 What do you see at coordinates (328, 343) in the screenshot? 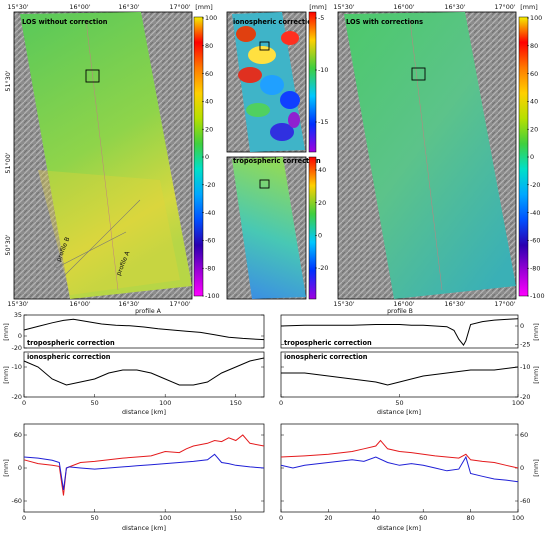
I see `subplot-label: tropospheric correction` at bounding box center [328, 343].